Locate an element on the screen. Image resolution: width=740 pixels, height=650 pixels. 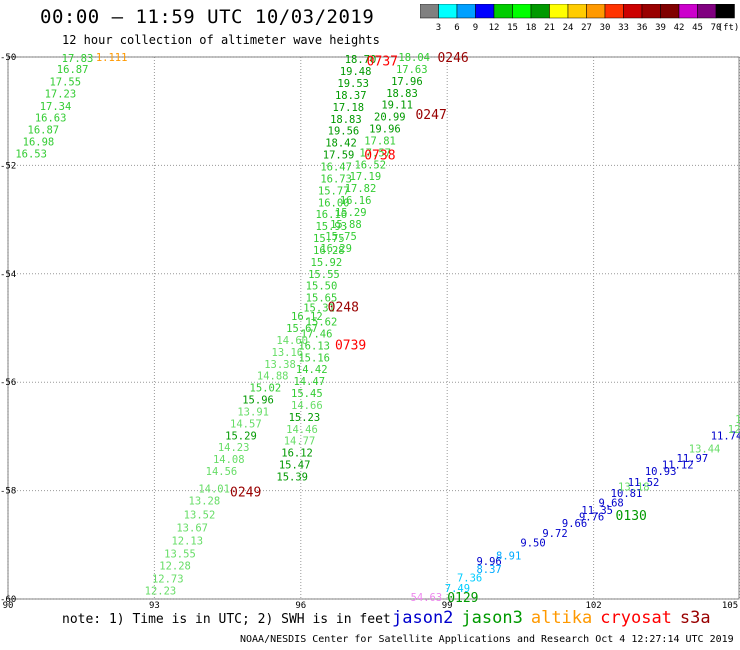
wave-height-reading: 17.57 is located at coordinates (375, 153).